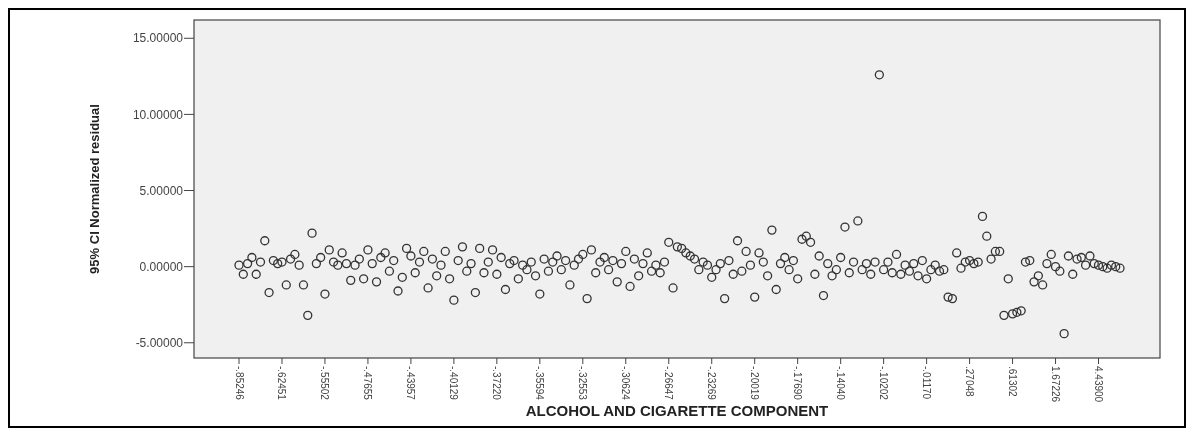  I want to click on x-tick-label: -.32553, so click(583, 383).